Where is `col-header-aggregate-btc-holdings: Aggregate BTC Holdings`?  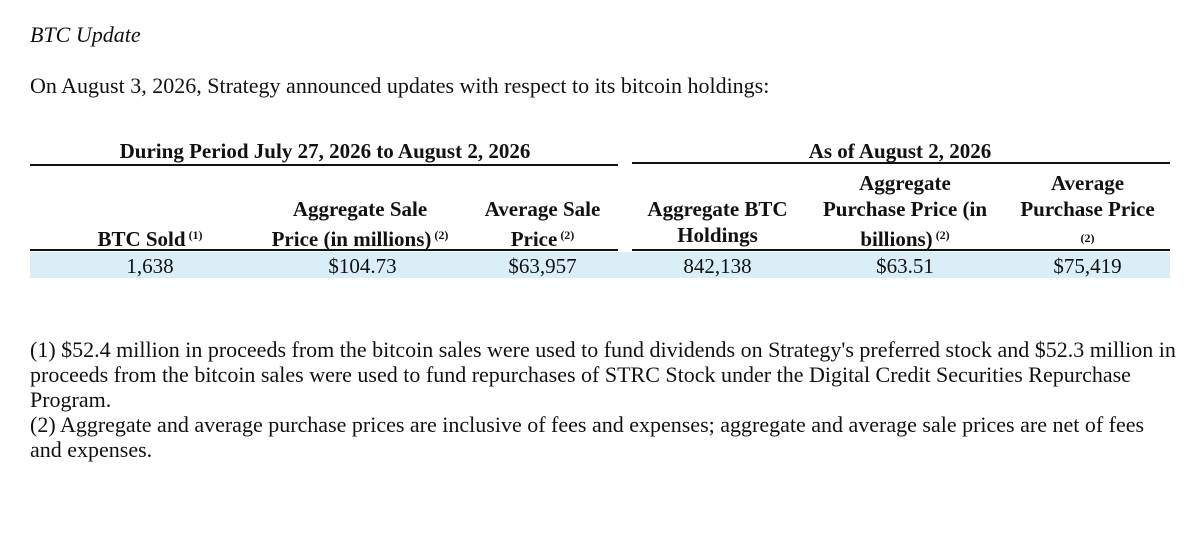 col-header-aggregate-btc-holdings: Aggregate BTC Holdings is located at coordinates (717, 222).